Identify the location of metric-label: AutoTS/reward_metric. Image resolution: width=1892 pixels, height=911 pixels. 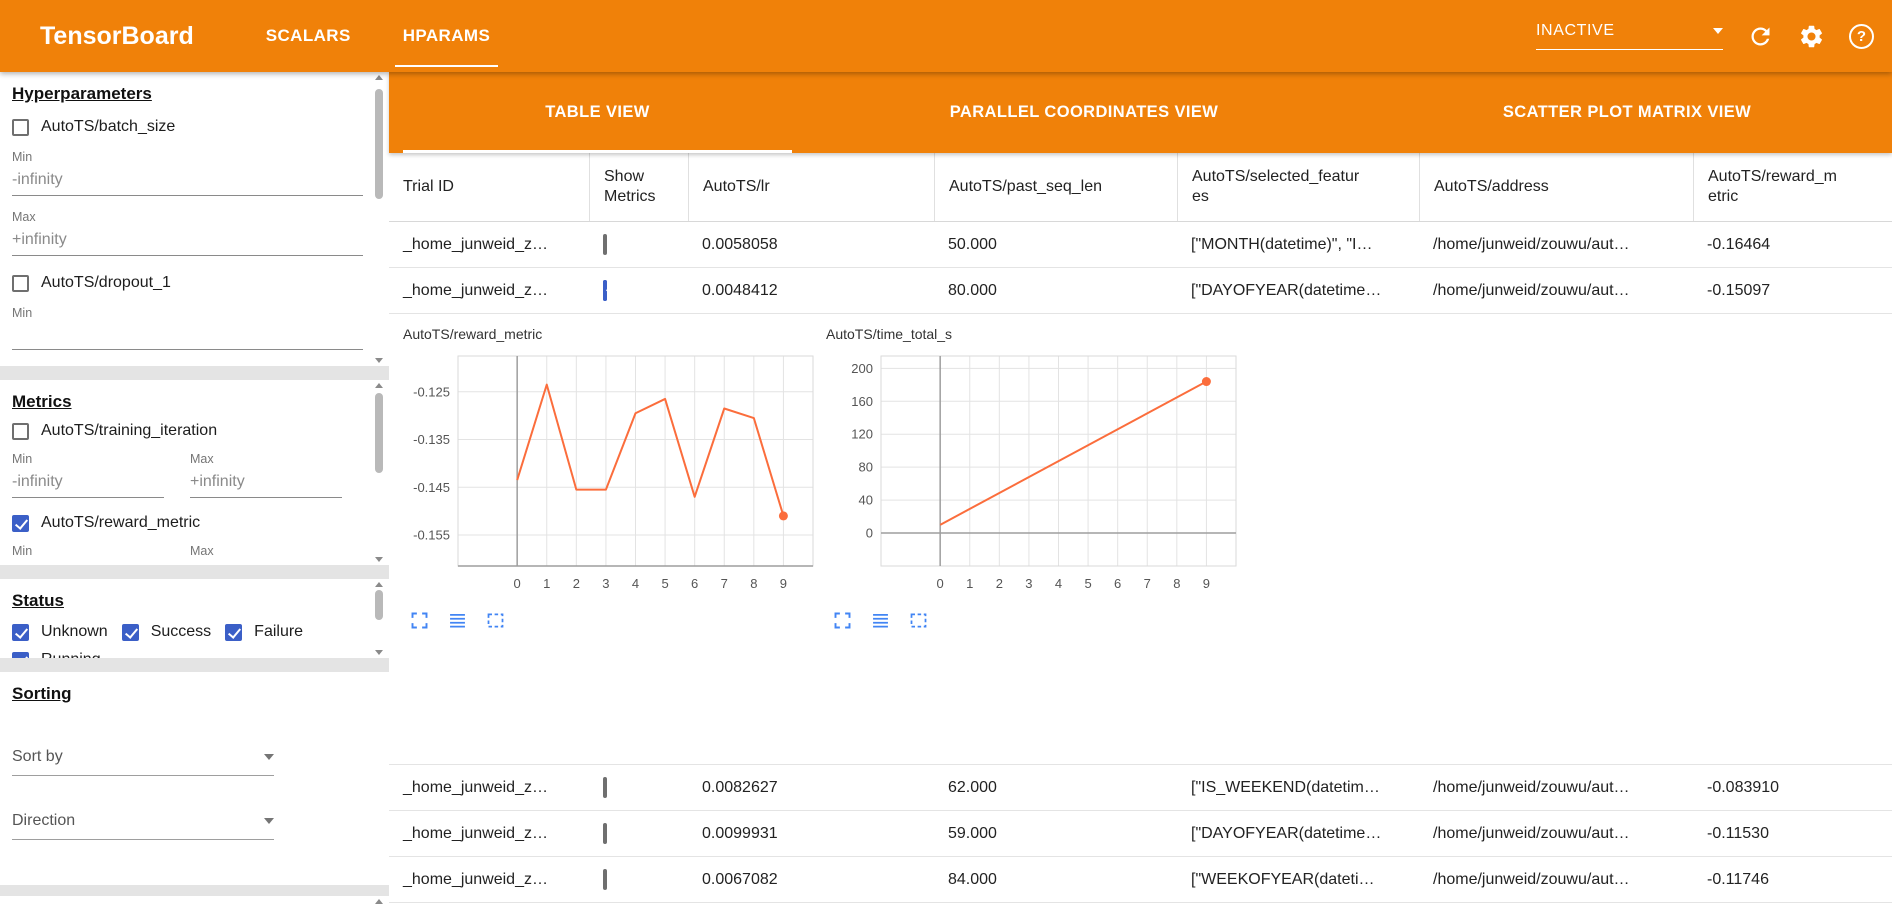
(121, 522).